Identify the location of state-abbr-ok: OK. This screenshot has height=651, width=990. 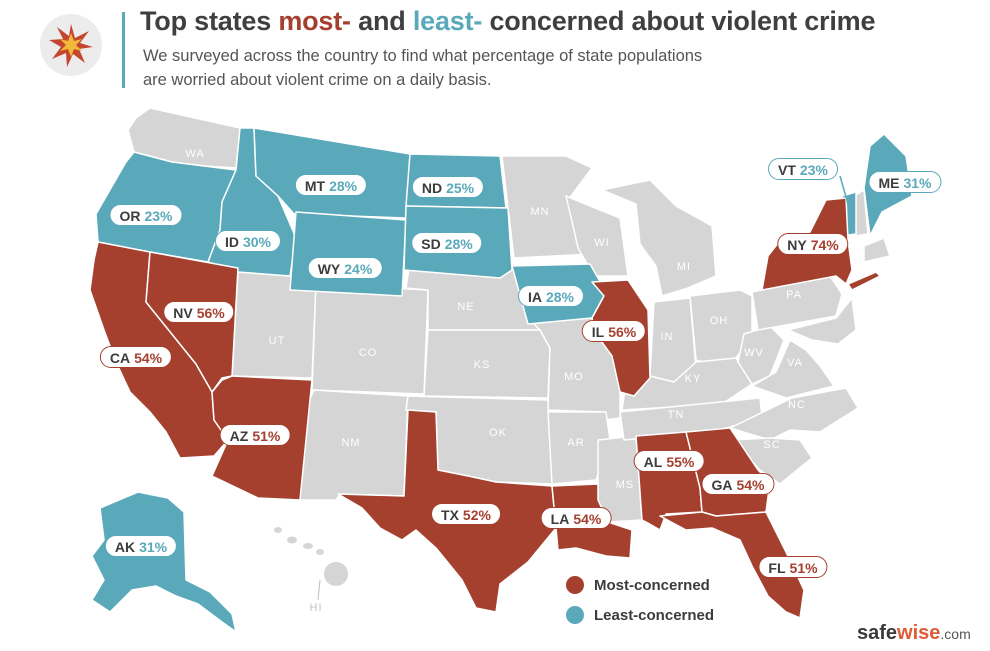
(498, 433).